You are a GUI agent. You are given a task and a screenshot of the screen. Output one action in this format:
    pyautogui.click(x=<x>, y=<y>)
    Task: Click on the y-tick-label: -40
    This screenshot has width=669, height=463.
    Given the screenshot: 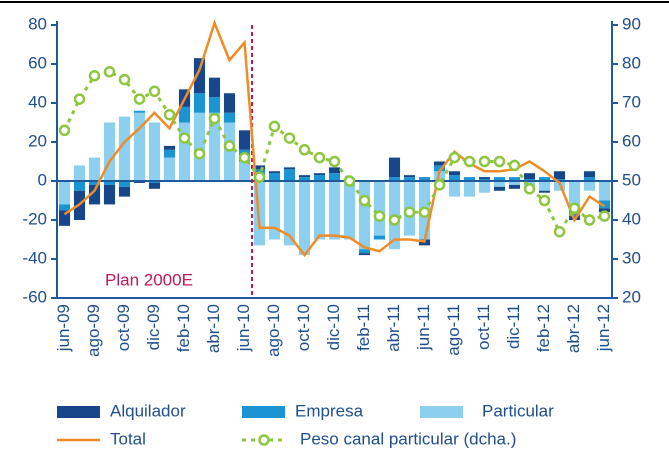 What is the action you would take?
    pyautogui.click(x=34, y=257)
    